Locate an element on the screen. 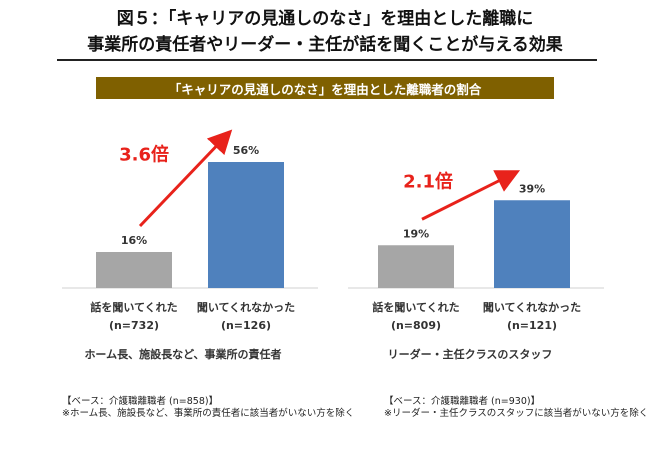 The height and width of the screenshot is (450, 650). value-label: 19% is located at coordinates (416, 233).